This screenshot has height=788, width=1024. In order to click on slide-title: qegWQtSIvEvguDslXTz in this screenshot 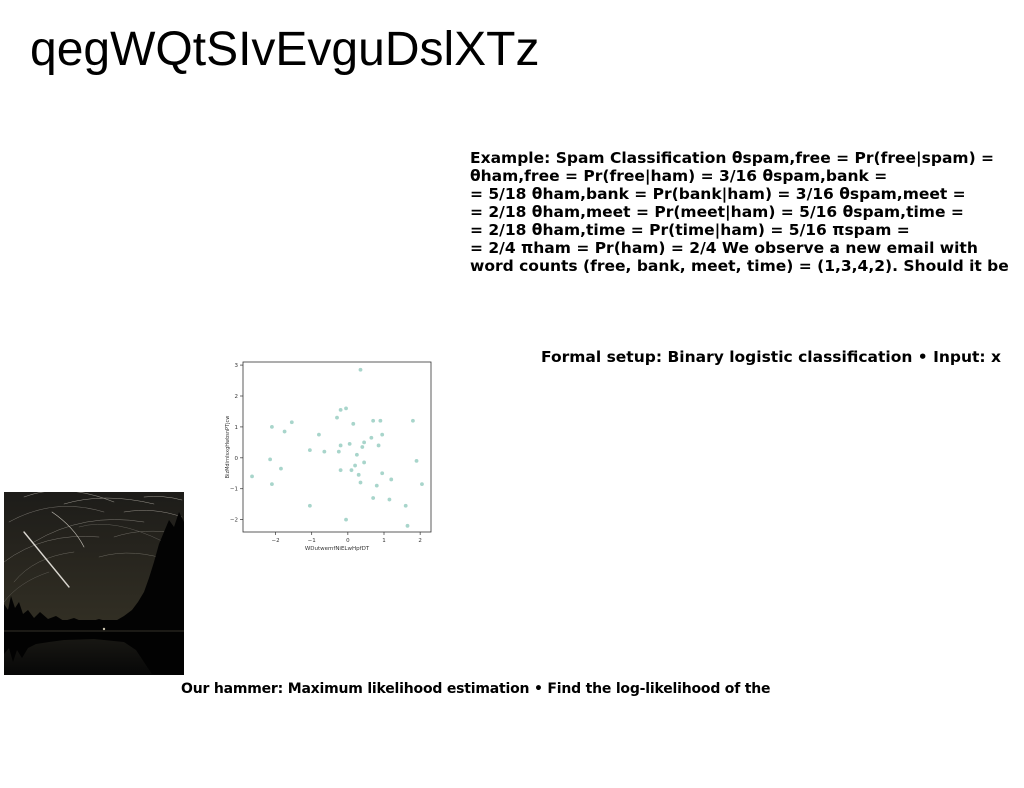, I will do `click(285, 49)`.